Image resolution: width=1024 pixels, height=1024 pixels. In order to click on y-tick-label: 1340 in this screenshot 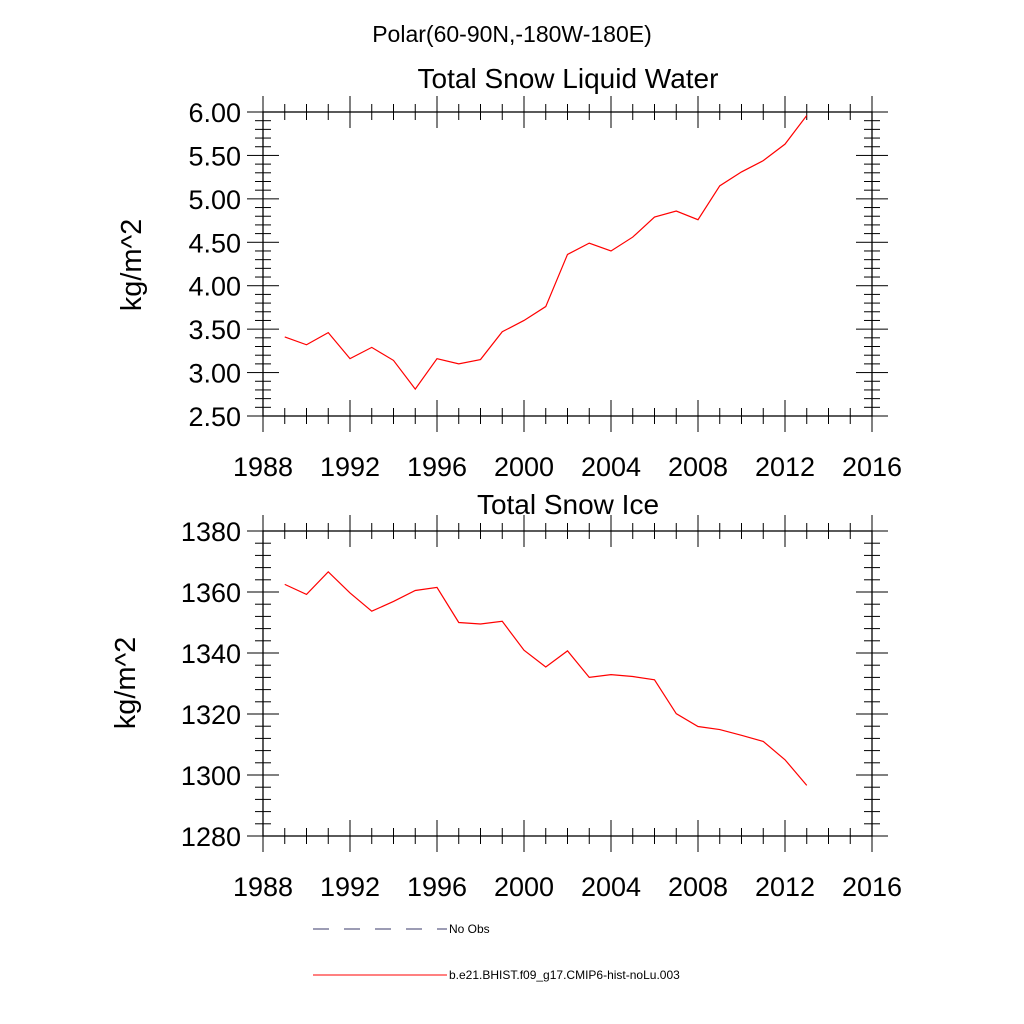, I will do `click(211, 654)`.